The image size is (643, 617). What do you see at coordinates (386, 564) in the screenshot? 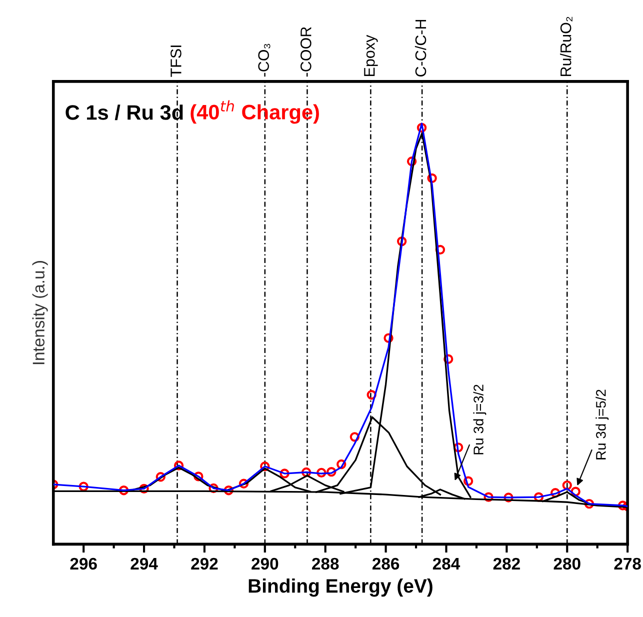
I see `x-tick-label: 286` at bounding box center [386, 564].